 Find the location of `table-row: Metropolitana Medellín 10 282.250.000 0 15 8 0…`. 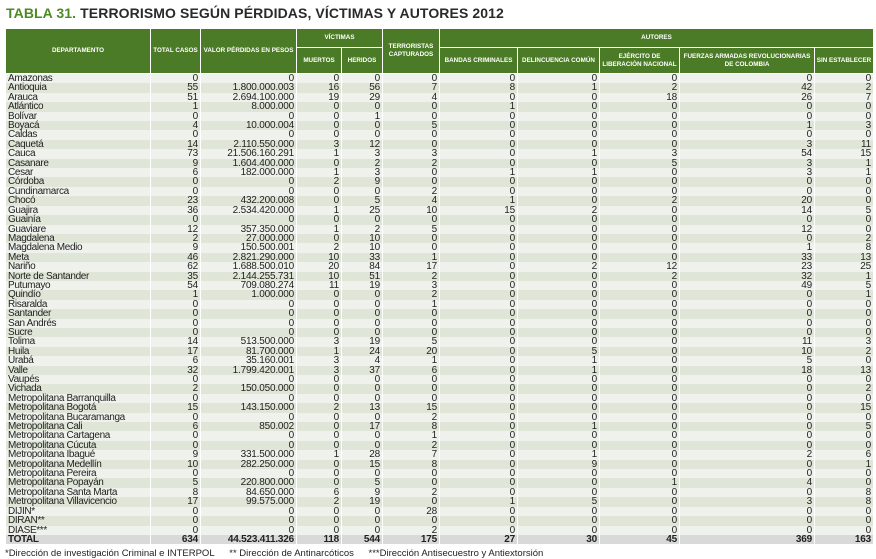

table-row: Metropolitana Medellín 10 282.250.000 0 15 8 0… is located at coordinates (440, 464).